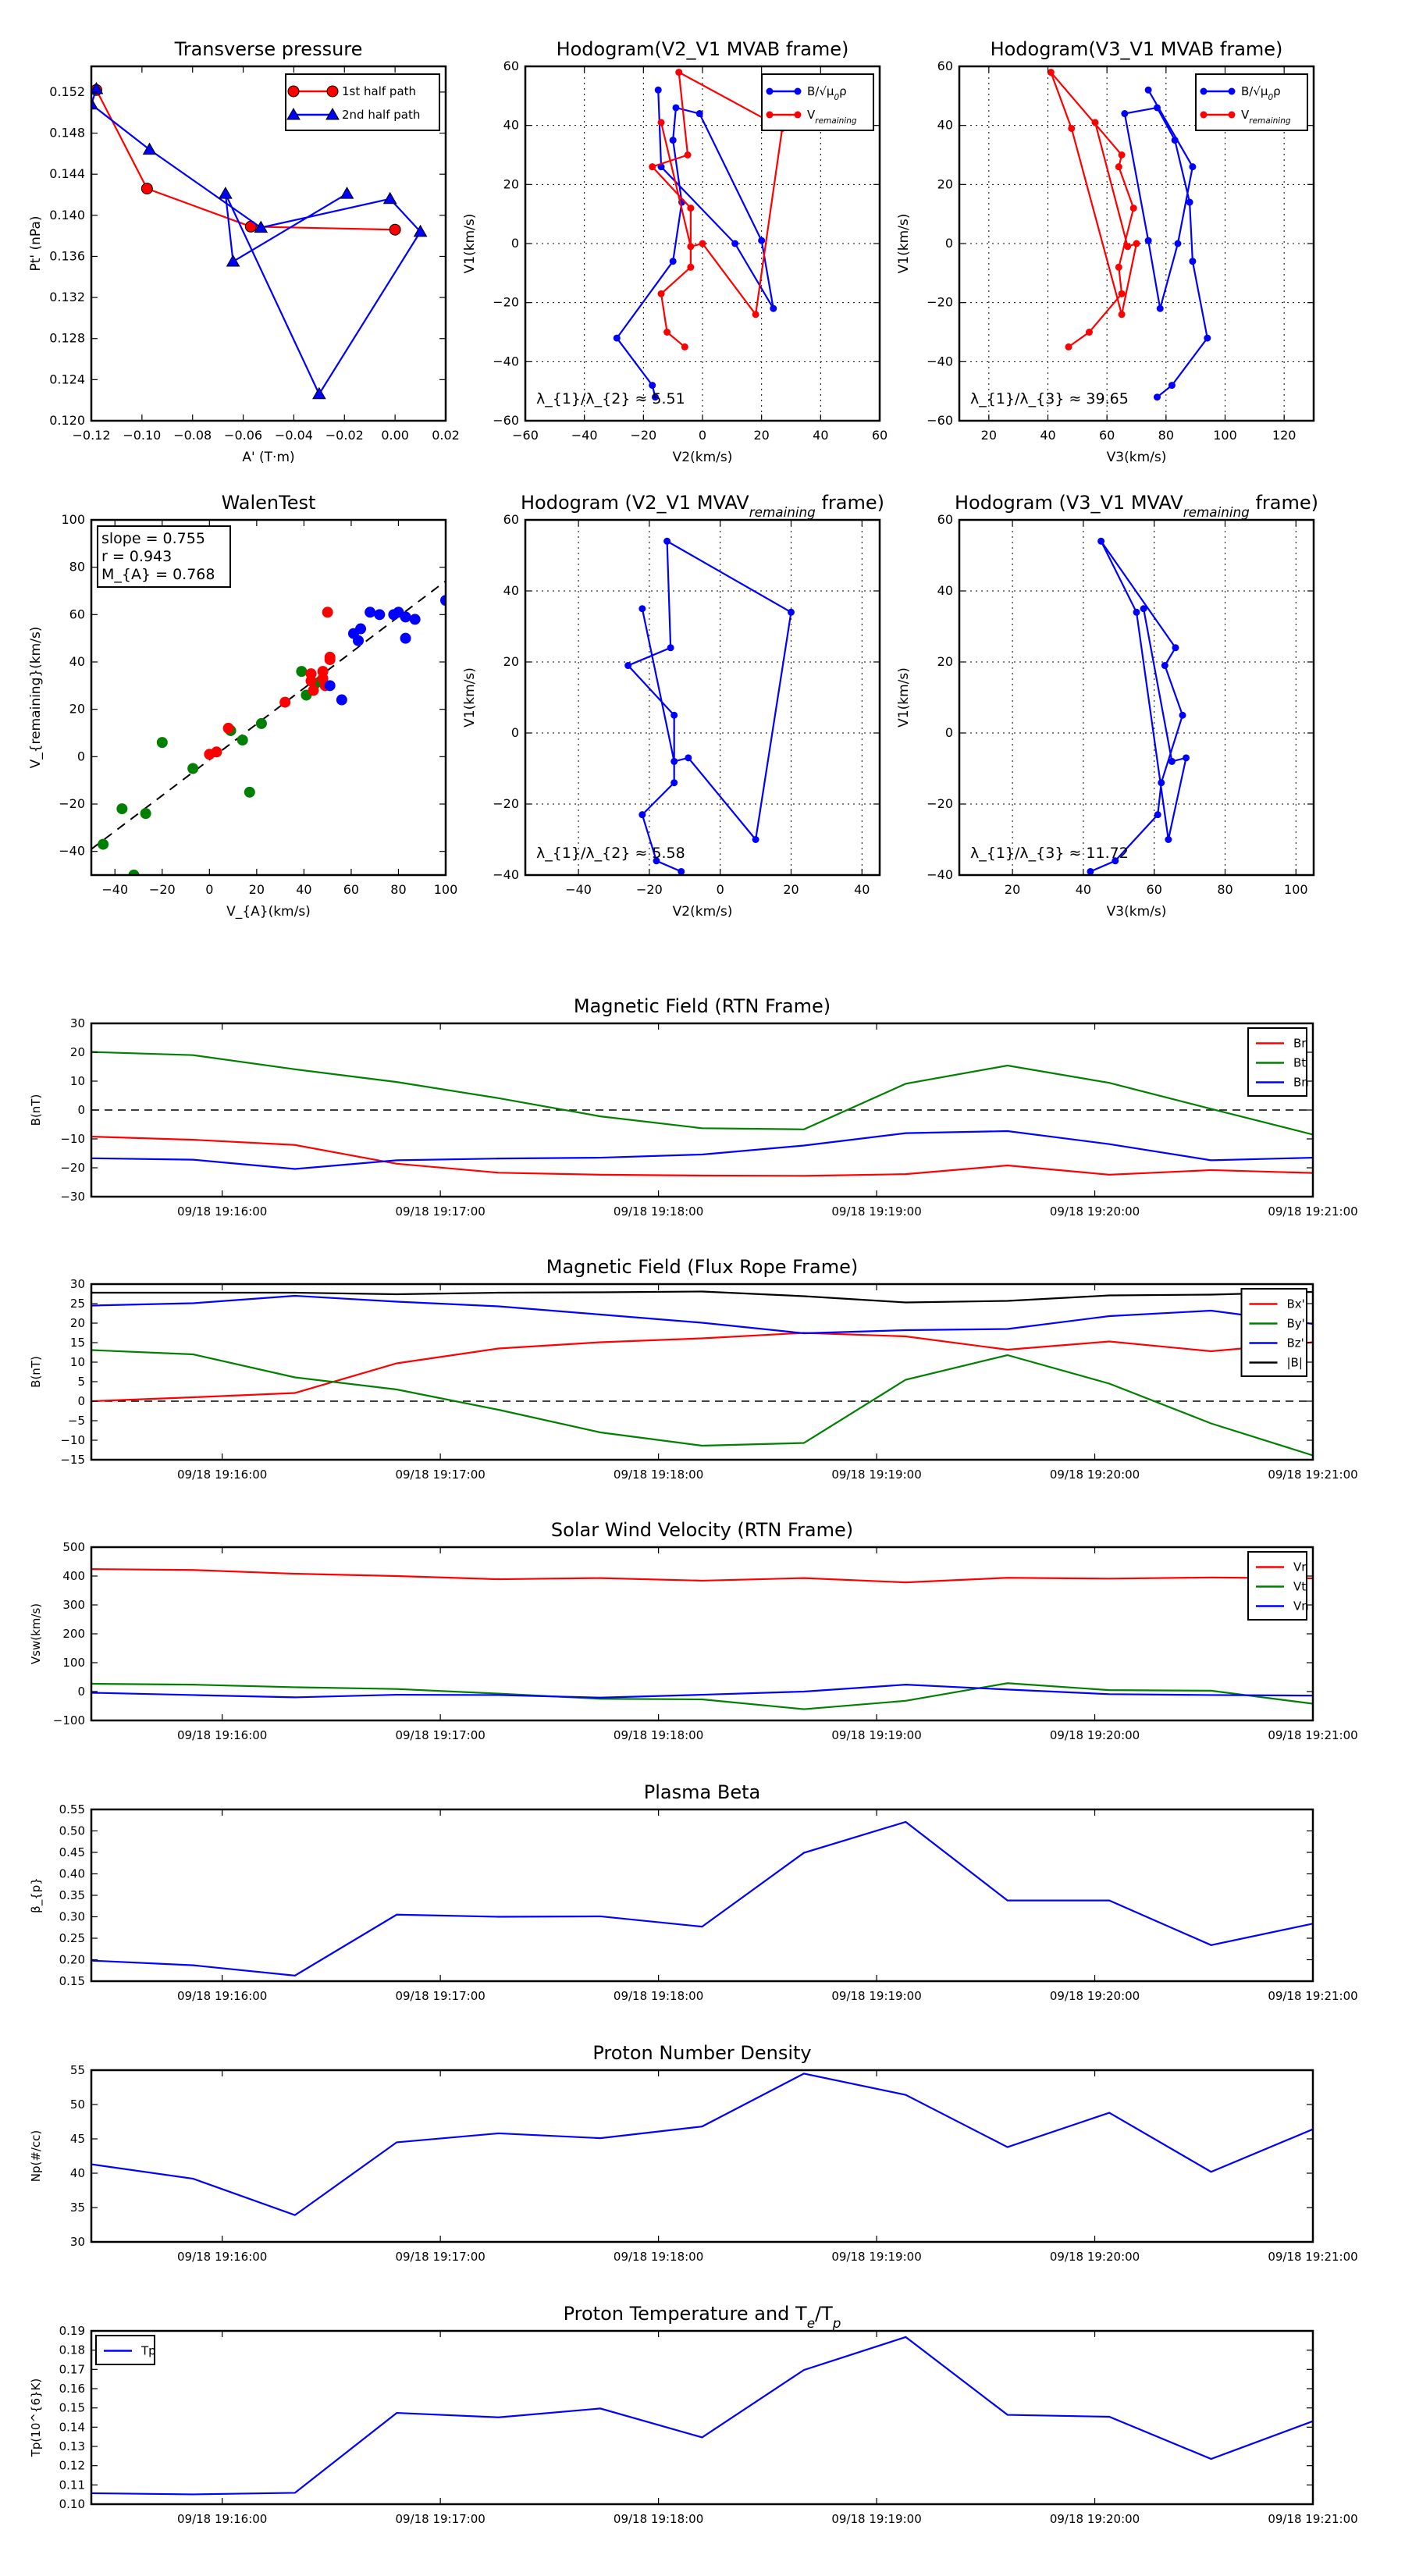 This screenshot has height=2576, width=1405. Describe the element at coordinates (1295, 1363) in the screenshot. I see `legend-label: |B|` at that location.